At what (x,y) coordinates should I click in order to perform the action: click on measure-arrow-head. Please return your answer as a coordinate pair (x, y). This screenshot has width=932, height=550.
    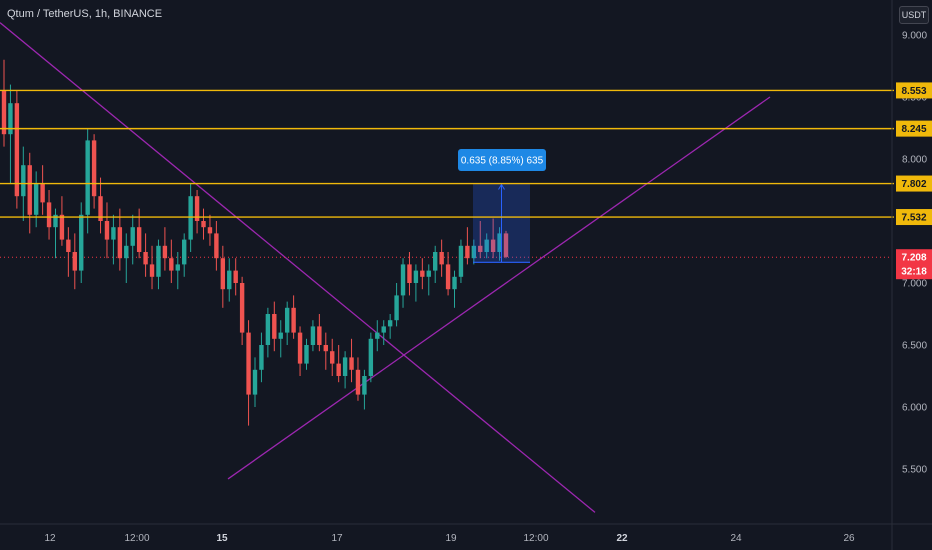
    Looking at the image, I should click on (501, 186).